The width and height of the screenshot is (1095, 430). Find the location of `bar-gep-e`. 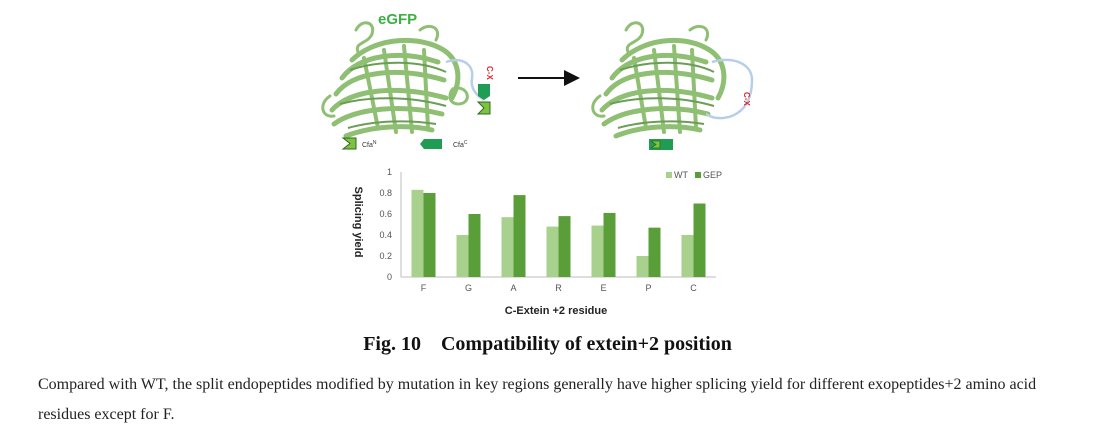

bar-gep-e is located at coordinates (609, 244).